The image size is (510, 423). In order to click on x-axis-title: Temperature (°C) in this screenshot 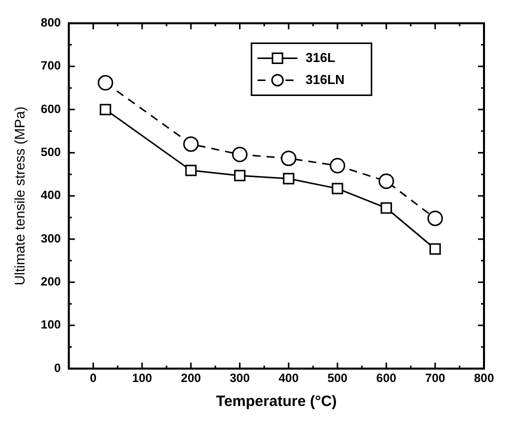, I will do `click(276, 401)`.